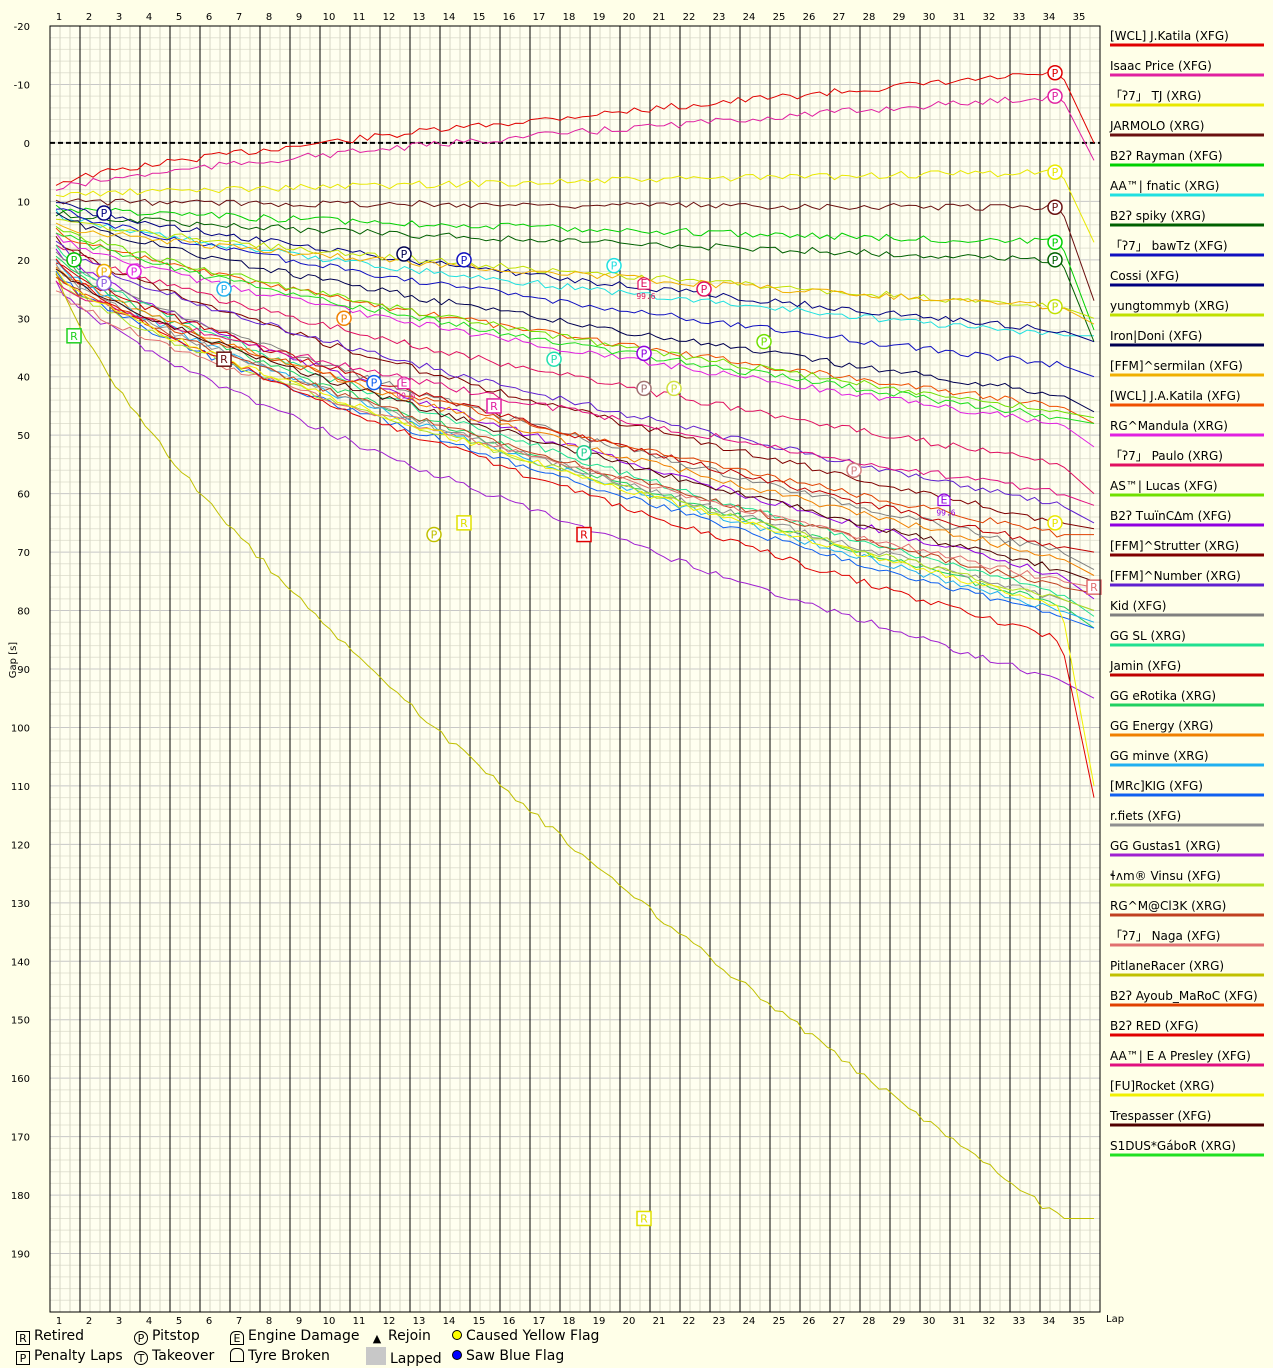  What do you see at coordinates (449, 1321) in the screenshot?
I see `x-tick-label-bottom: 14` at bounding box center [449, 1321].